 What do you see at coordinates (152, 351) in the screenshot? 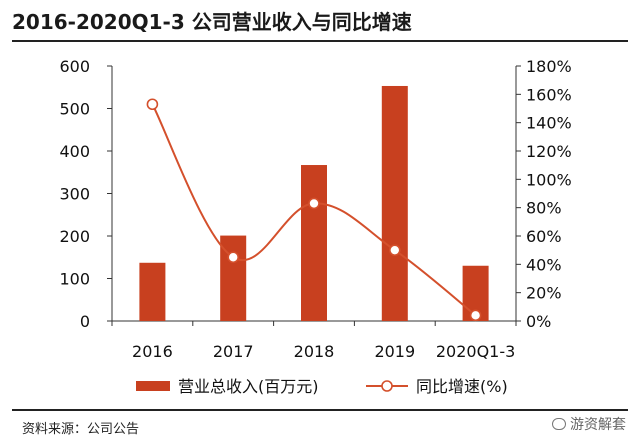
I see `x-tick-label: 2016` at bounding box center [152, 351].